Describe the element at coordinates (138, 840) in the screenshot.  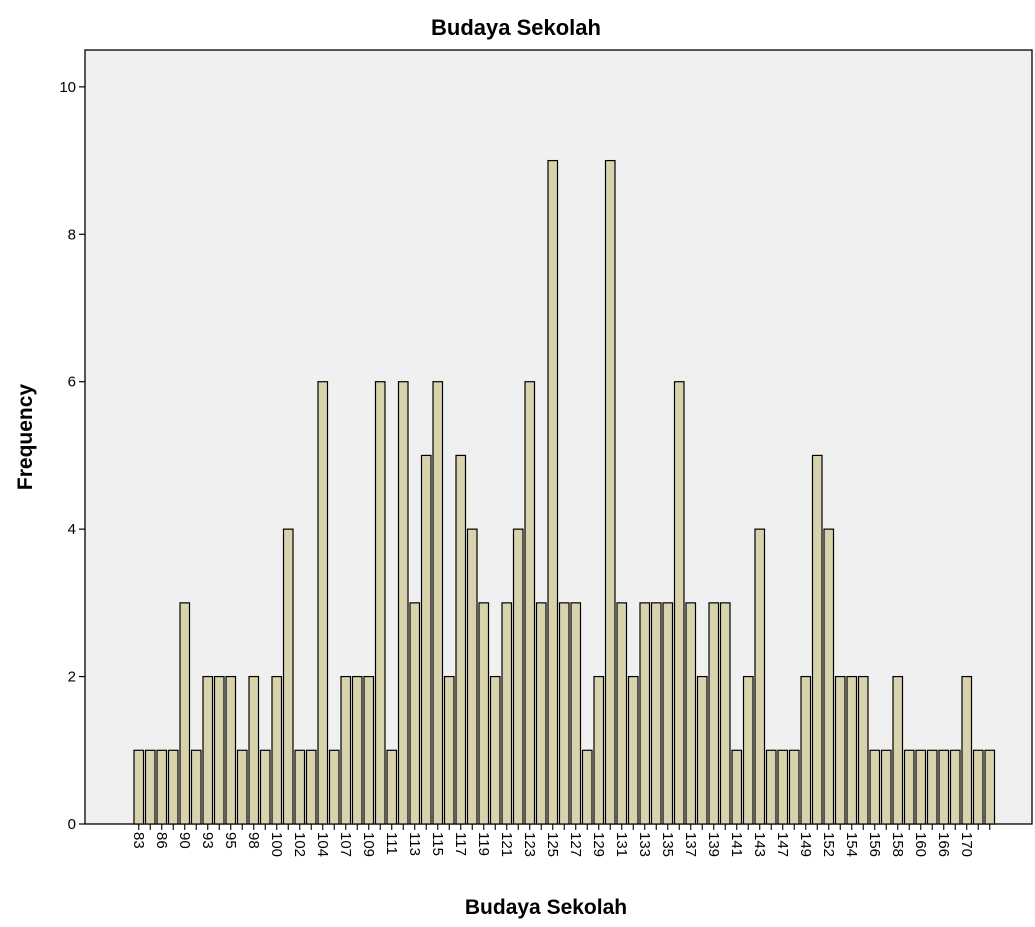
I see `x-tick-label: 83` at that location.